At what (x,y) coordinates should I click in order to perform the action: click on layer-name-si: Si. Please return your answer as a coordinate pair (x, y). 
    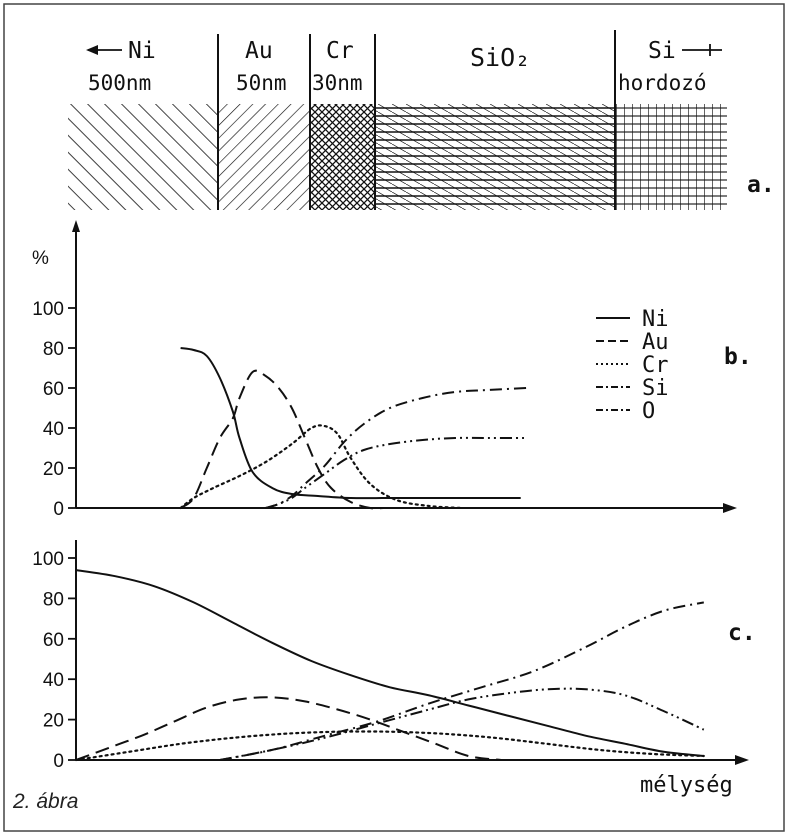
    Looking at the image, I should click on (662, 51).